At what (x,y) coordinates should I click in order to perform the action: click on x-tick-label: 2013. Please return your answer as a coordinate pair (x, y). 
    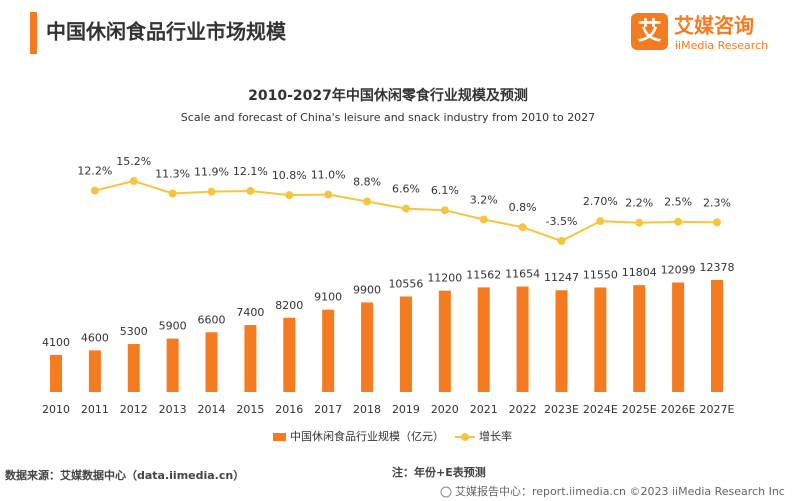
    Looking at the image, I should click on (173, 409).